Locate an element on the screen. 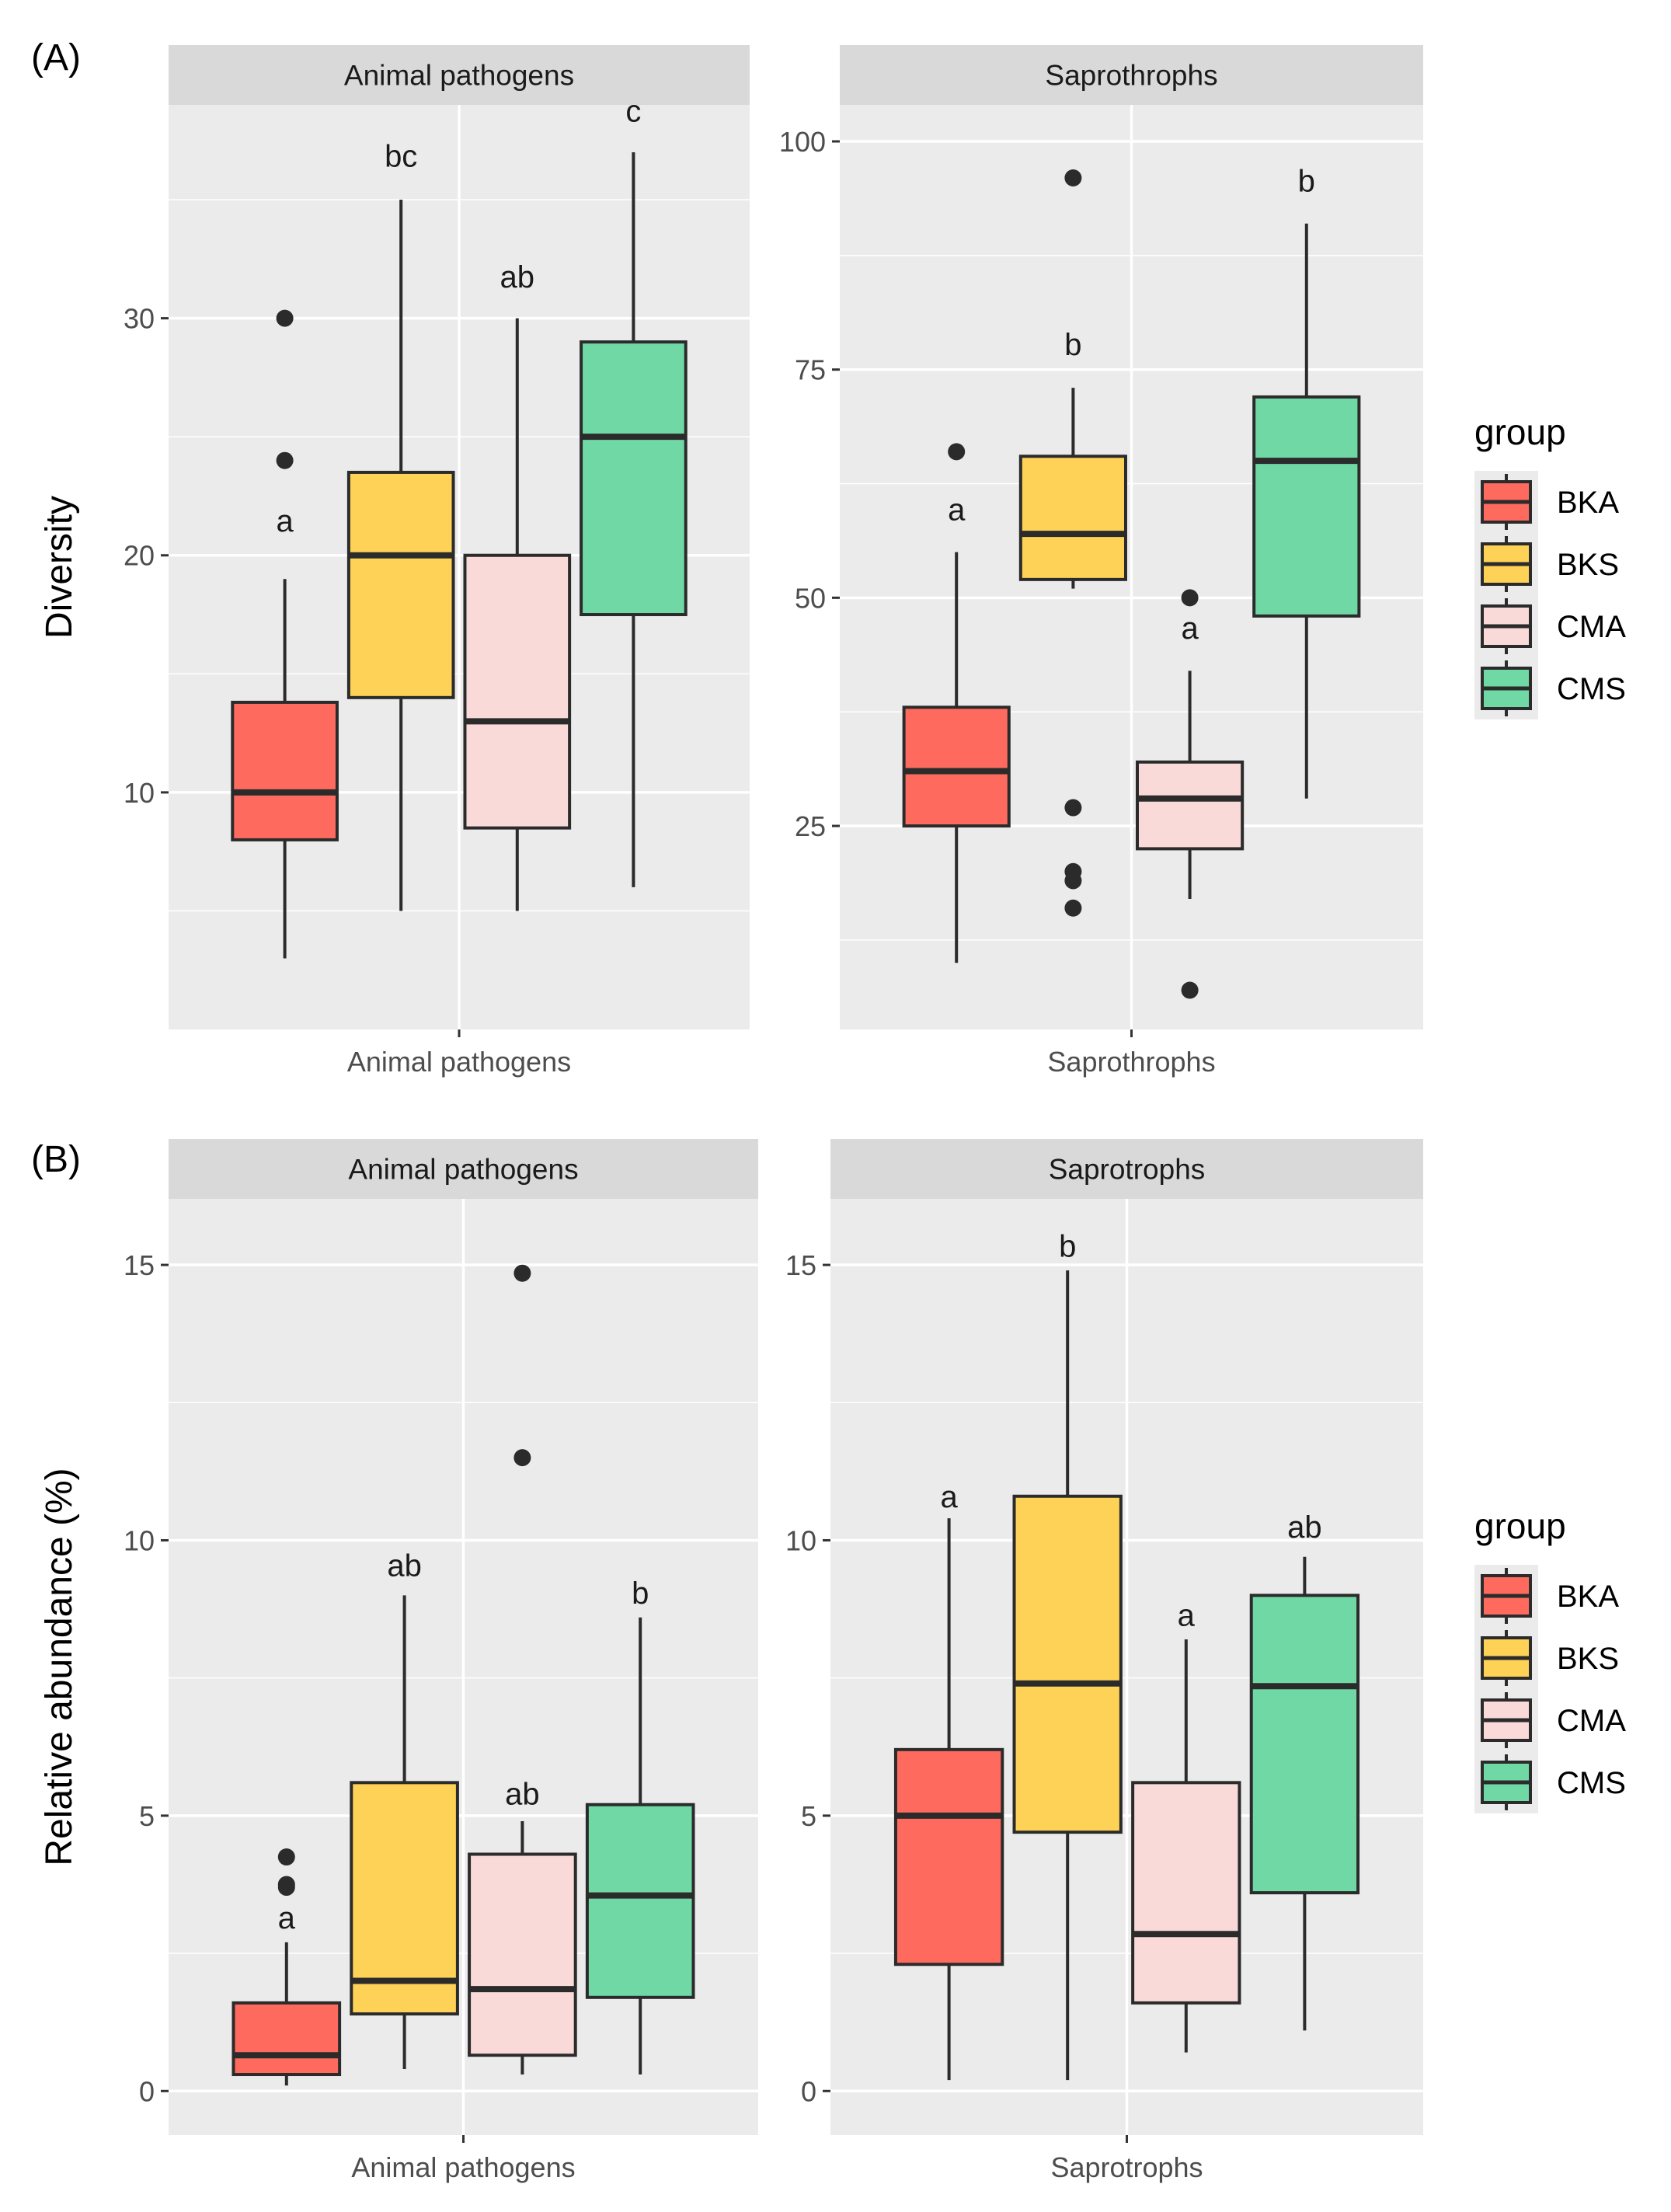 The height and width of the screenshot is (2212, 1671). y-tick-label: 30 is located at coordinates (139, 319).